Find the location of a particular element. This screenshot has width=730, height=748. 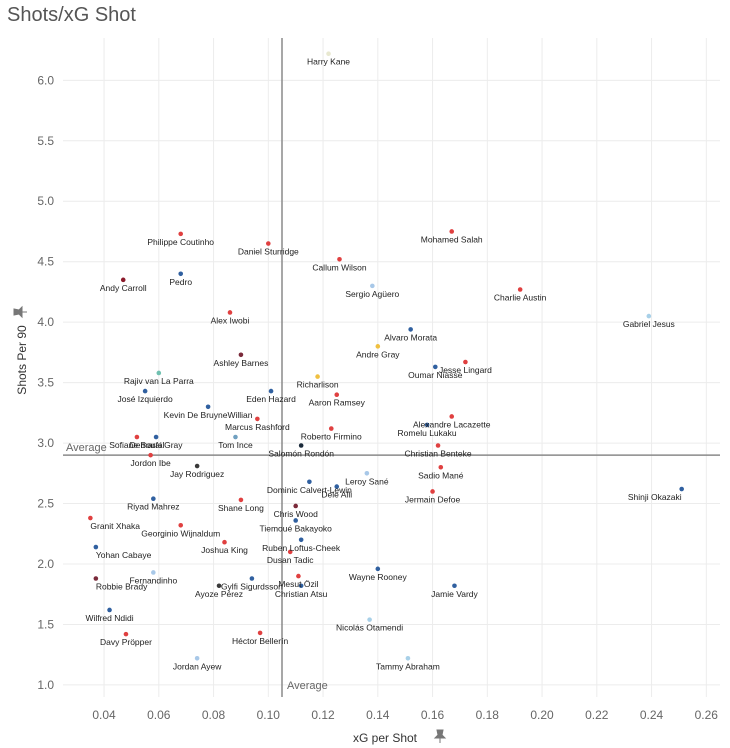

x-tick-label-4: 0.12 is located at coordinates (323, 715).